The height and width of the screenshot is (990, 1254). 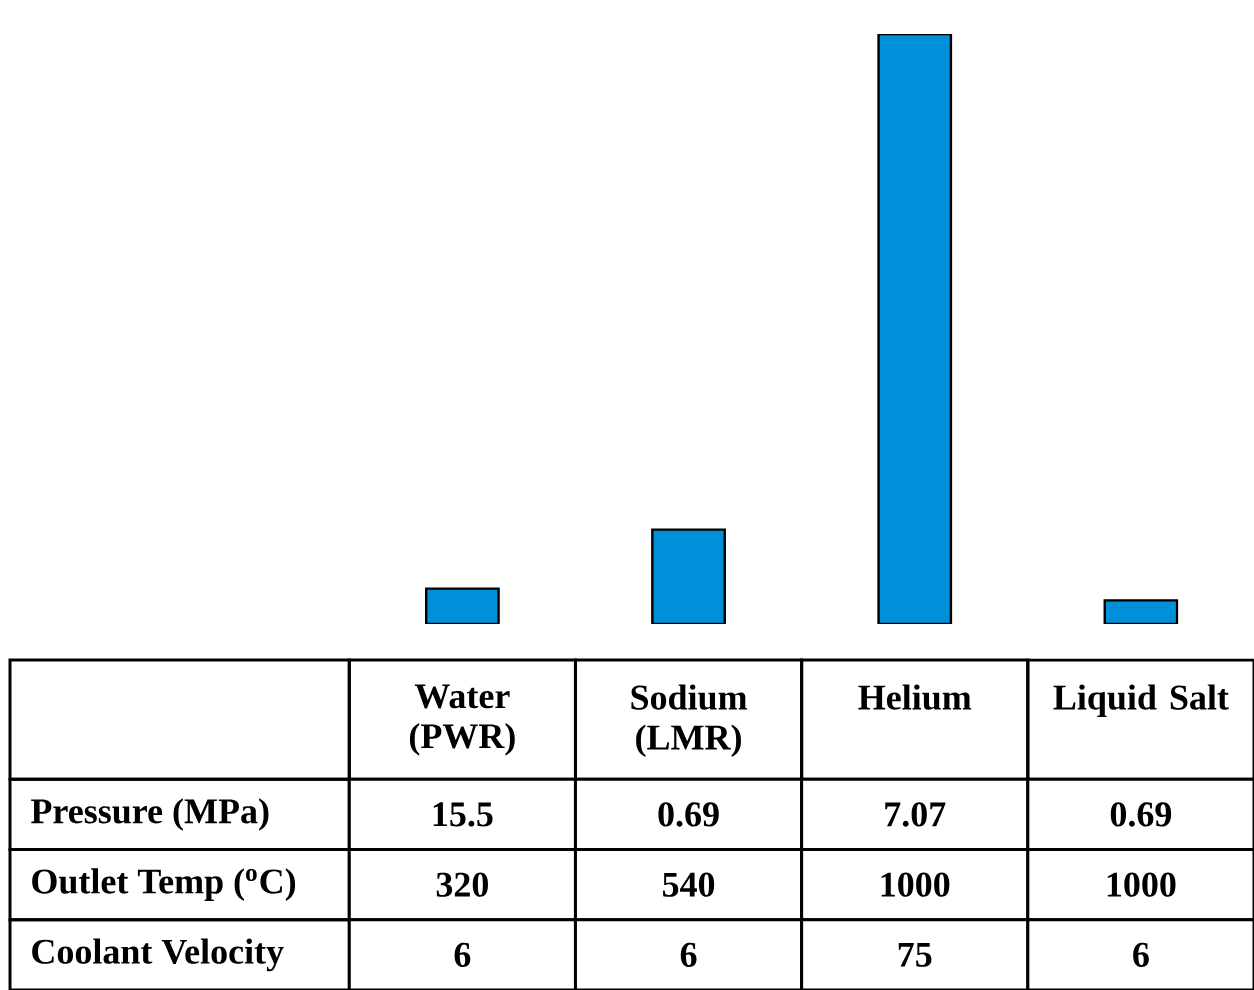 What do you see at coordinates (1141, 701) in the screenshot?
I see `x-tick-label: Liquid Salt` at bounding box center [1141, 701].